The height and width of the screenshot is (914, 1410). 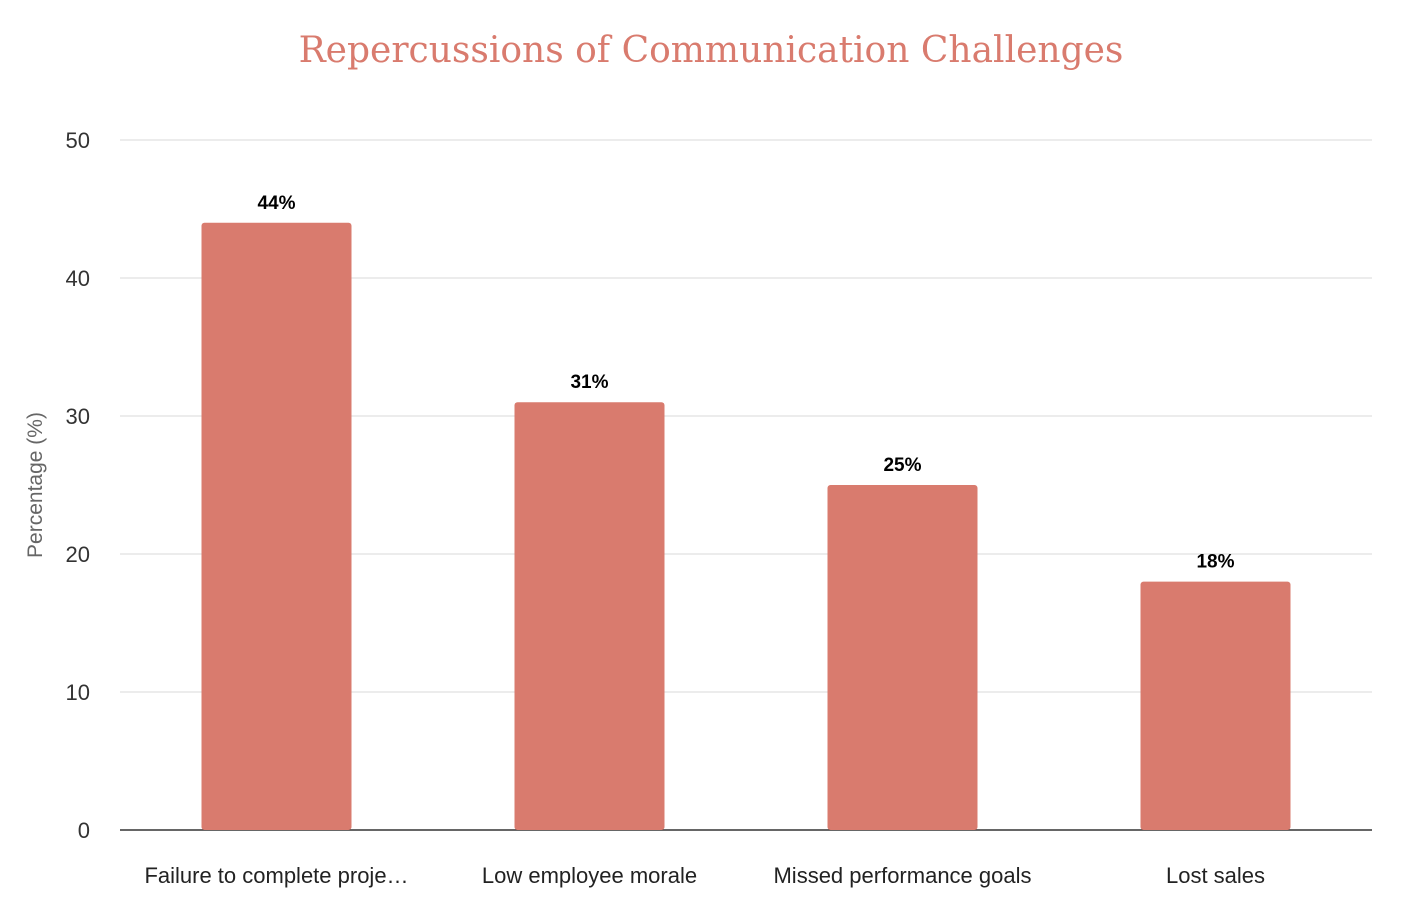 I want to click on x-tick-label: Missed performance goals, so click(x=902, y=875).